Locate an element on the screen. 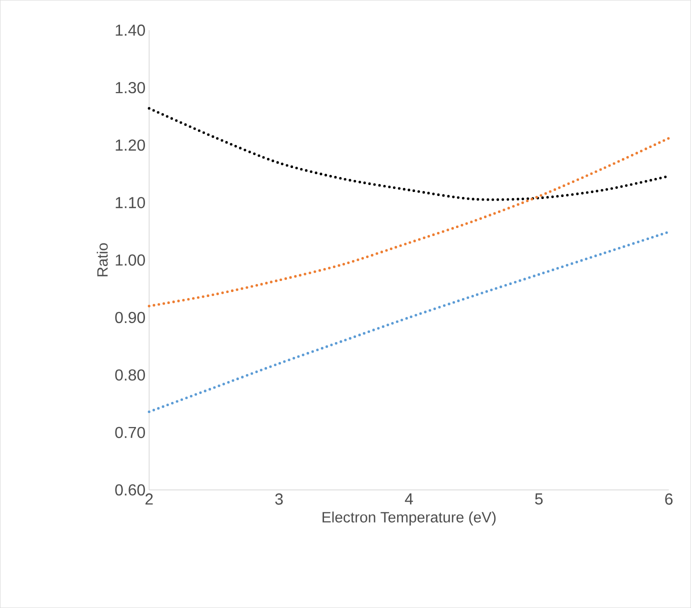 The image size is (691, 608). y-tick-label: 1.30 is located at coordinates (130, 88).